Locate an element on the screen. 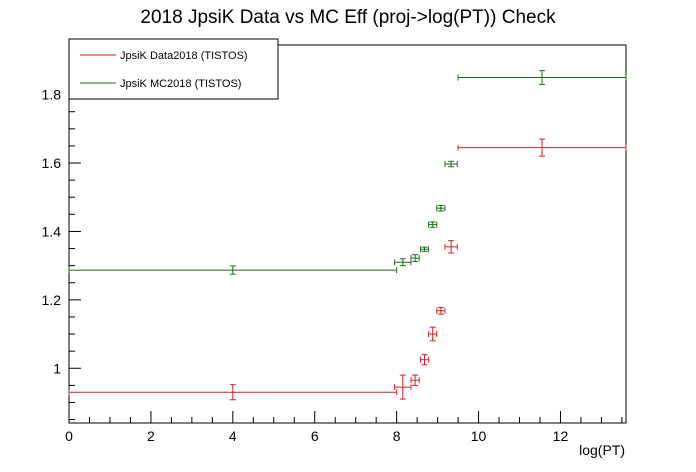 The height and width of the screenshot is (472, 696). x-tick-label: 4 is located at coordinates (233, 436).